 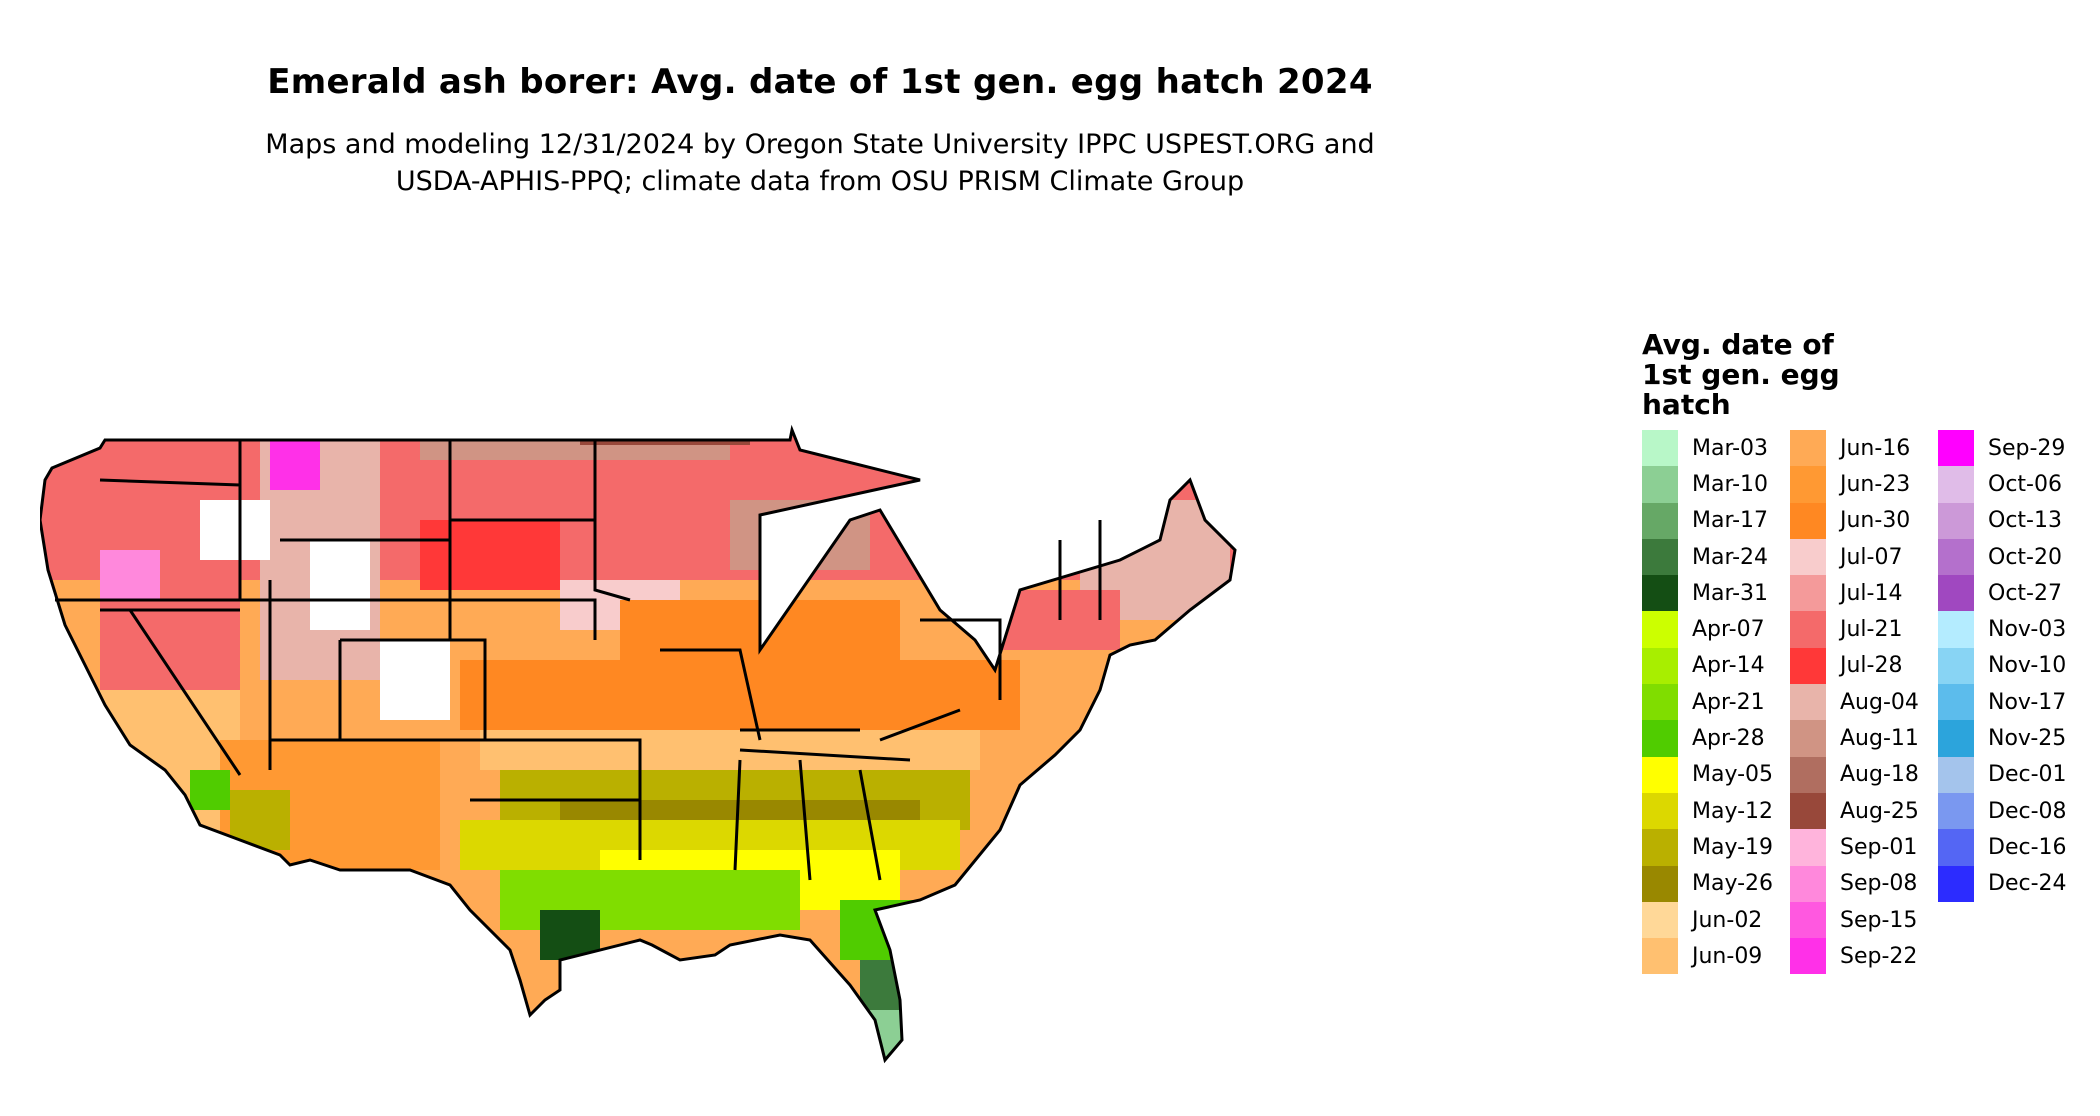 I want to click on legend-item: Oct-27, so click(x=2002, y=593).